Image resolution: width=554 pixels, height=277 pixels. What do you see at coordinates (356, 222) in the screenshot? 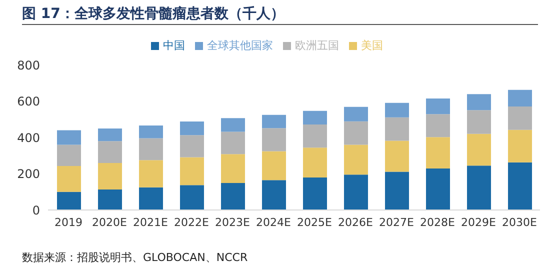
I see `x-tick-label: 2026E` at bounding box center [356, 222].